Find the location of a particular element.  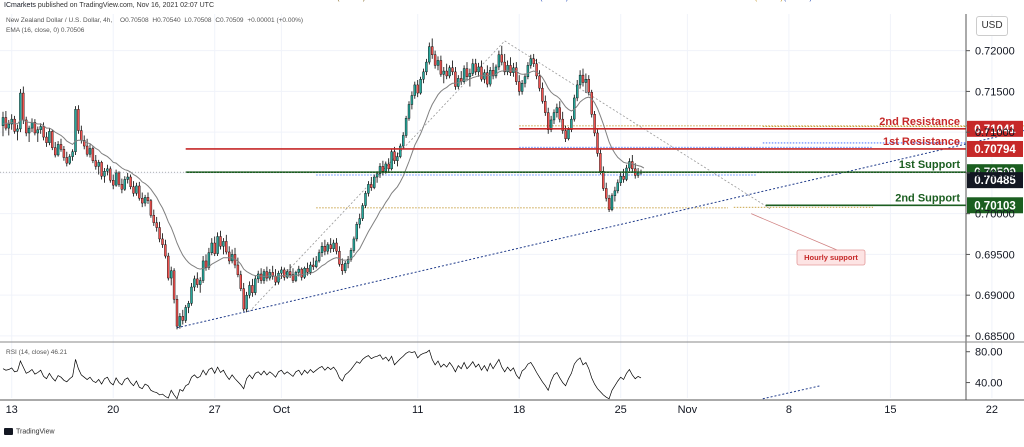

ohlc-change: +0.00001 (+0.00%) is located at coordinates (275, 20).